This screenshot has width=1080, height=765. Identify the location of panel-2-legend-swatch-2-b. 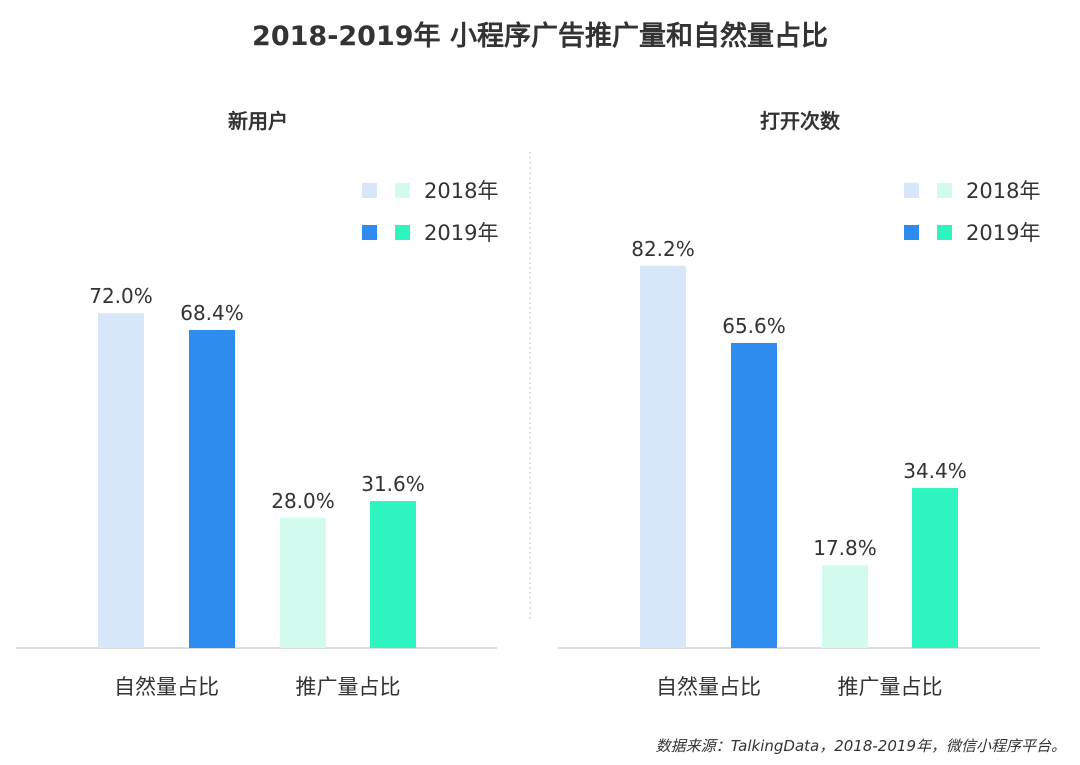
(944, 232).